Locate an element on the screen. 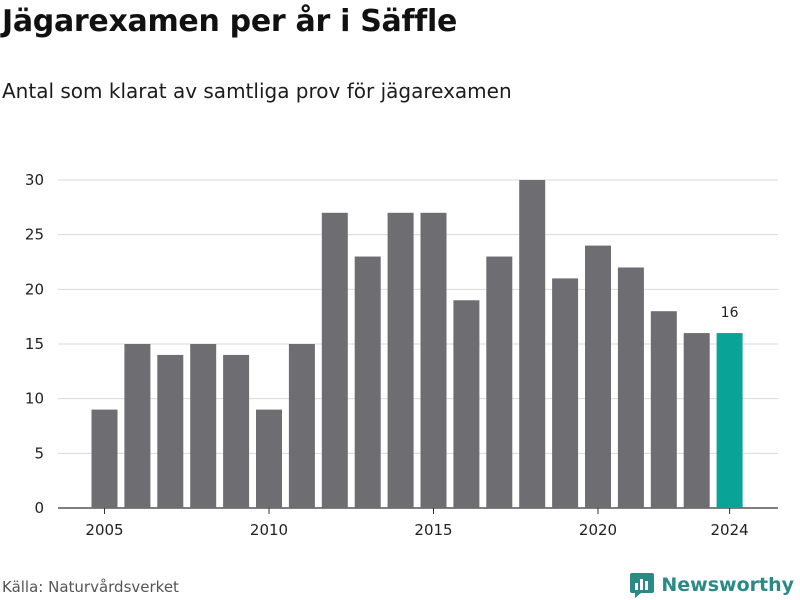 This screenshot has width=800, height=600. y-tick-label-15: 15 is located at coordinates (34, 344).